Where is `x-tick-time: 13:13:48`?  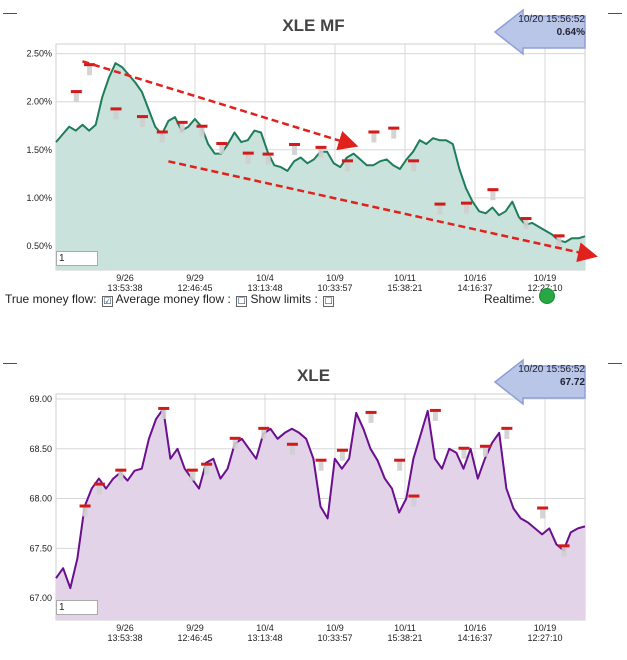 x-tick-time: 13:13:48 is located at coordinates (264, 638).